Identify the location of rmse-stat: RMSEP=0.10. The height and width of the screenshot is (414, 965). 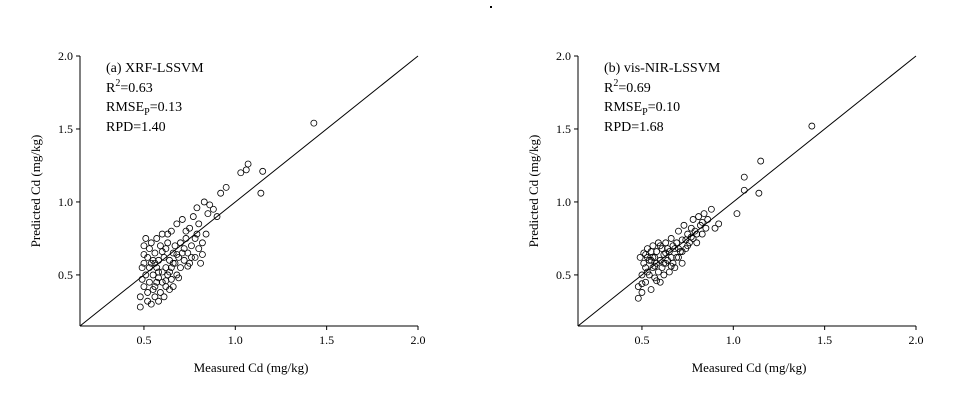
(642, 109).